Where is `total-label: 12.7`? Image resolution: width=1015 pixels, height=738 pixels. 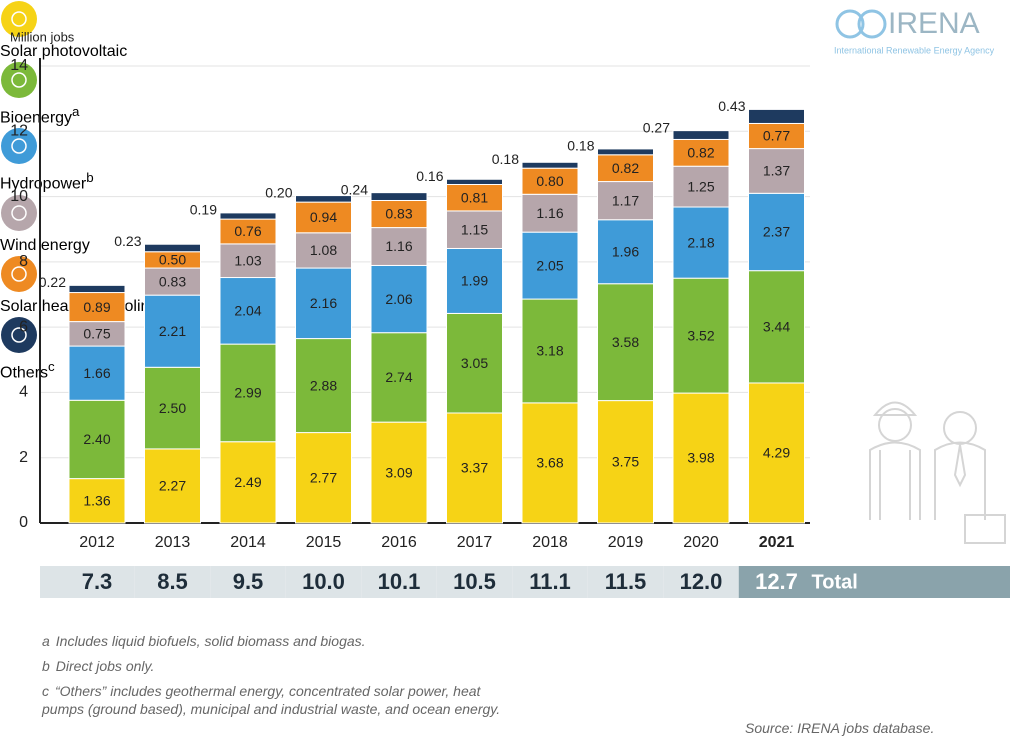 total-label: 12.7 is located at coordinates (776, 581).